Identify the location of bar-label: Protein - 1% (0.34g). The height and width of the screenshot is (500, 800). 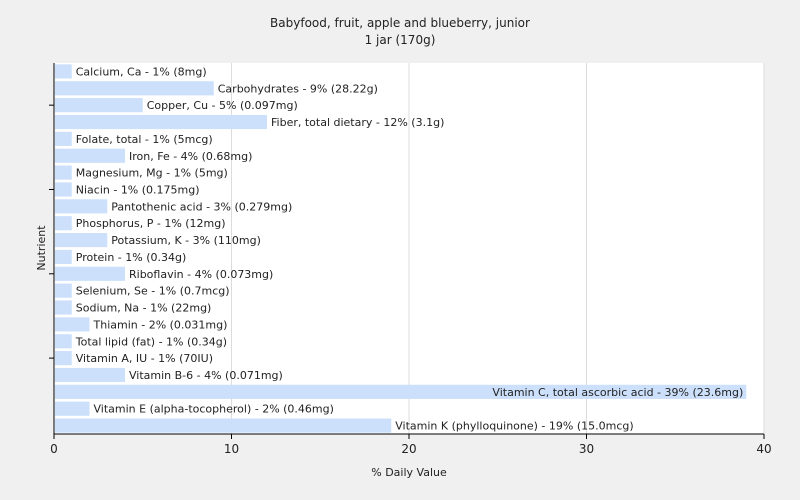
(131, 257).